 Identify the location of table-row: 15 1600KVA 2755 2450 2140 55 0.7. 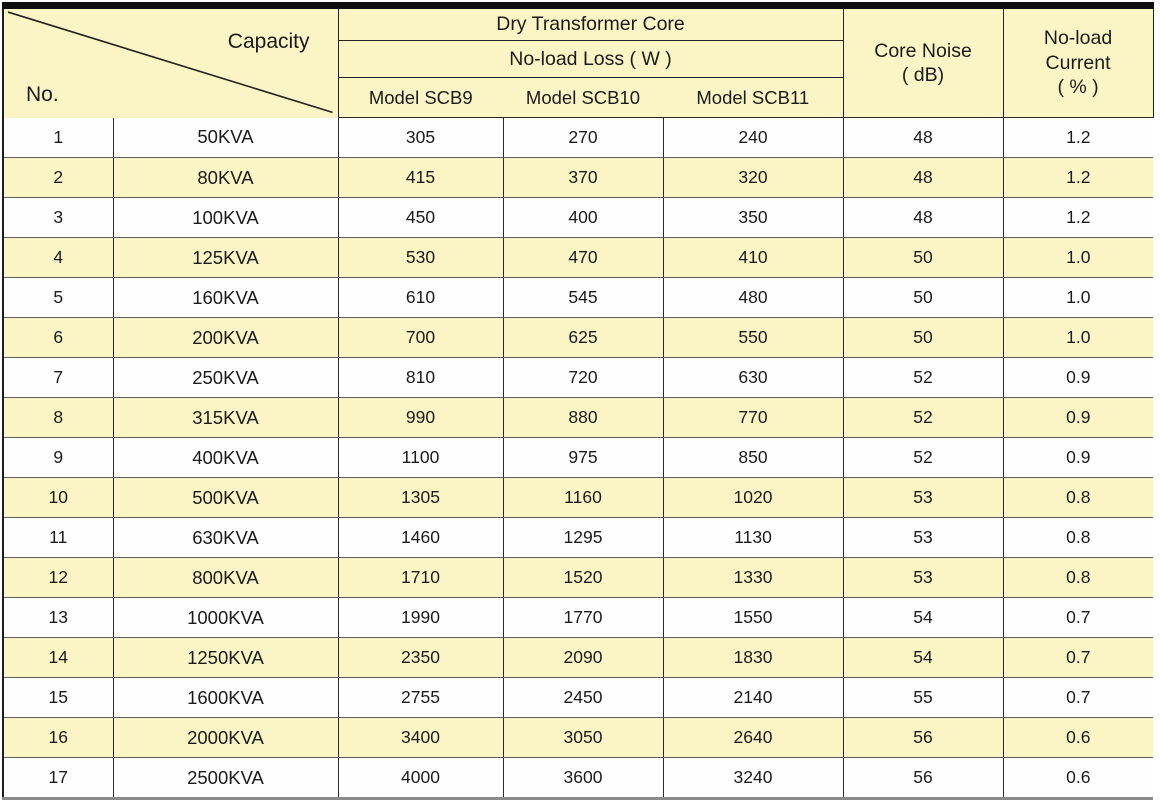
(578, 697).